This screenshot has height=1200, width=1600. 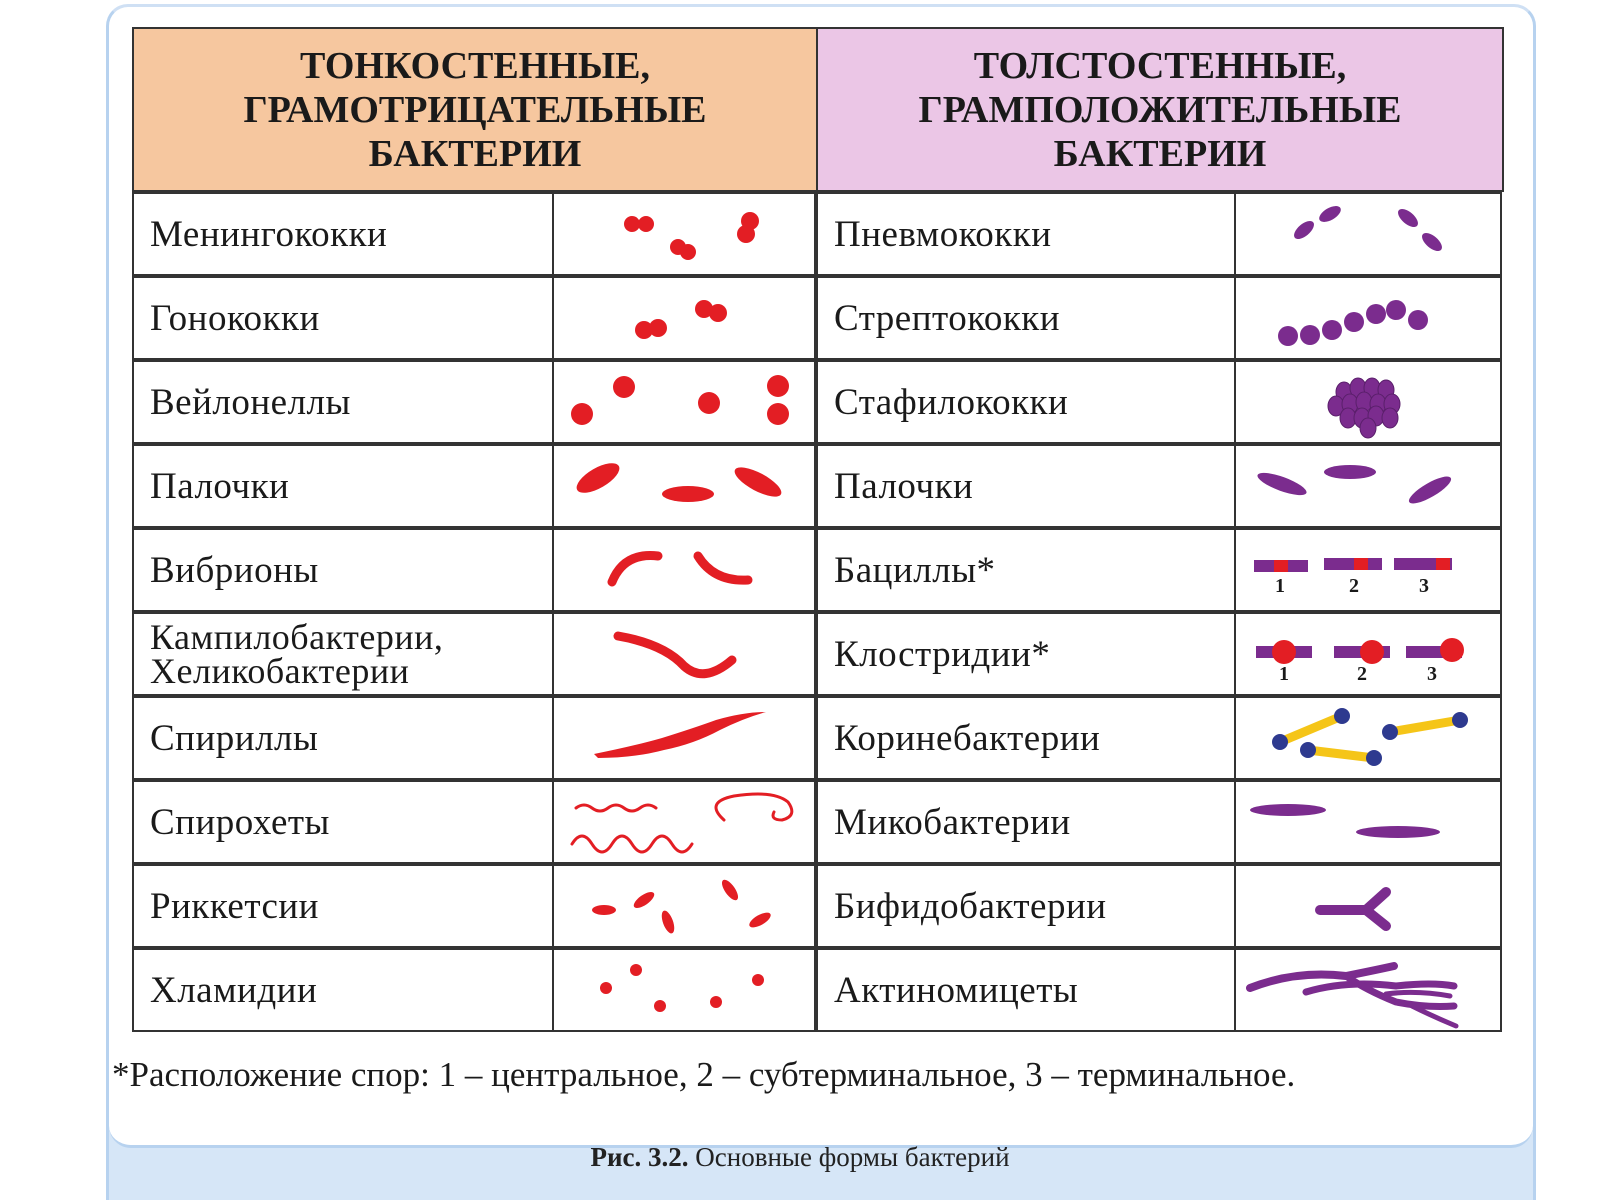 I want to click on bacteria-name-cell: Клостридии*, so click(x=1027, y=654).